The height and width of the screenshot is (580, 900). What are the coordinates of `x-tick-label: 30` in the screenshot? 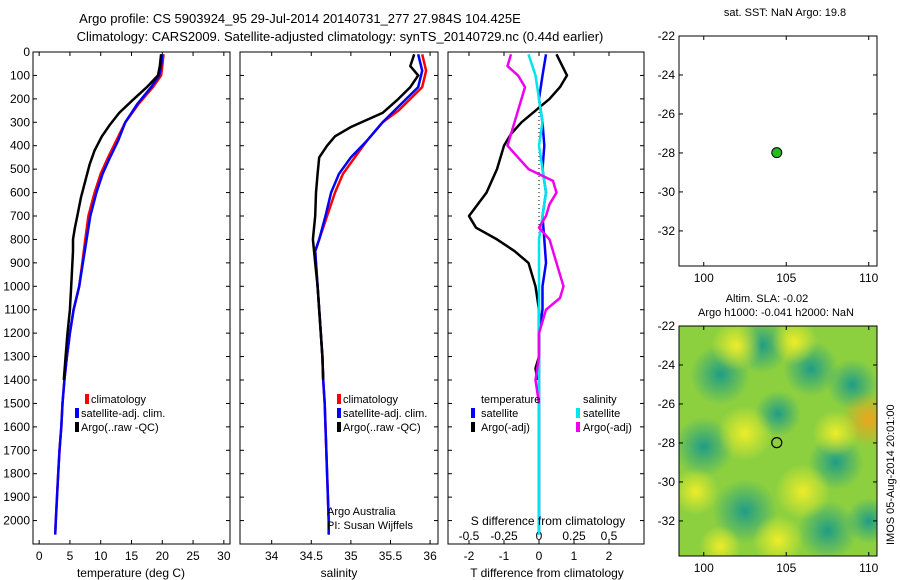 It's located at (224, 556).